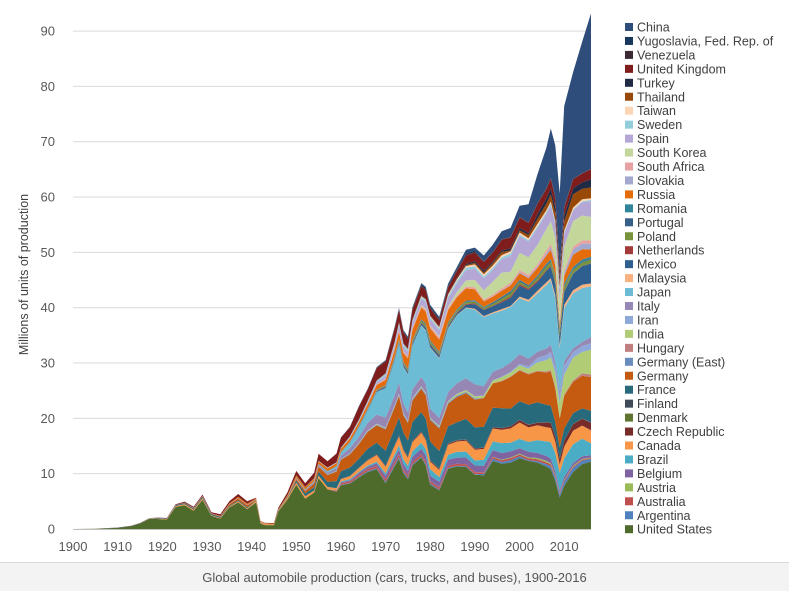 The image size is (789, 591). Describe the element at coordinates (564, 546) in the screenshot. I see `x-tick-label: 2010` at that location.